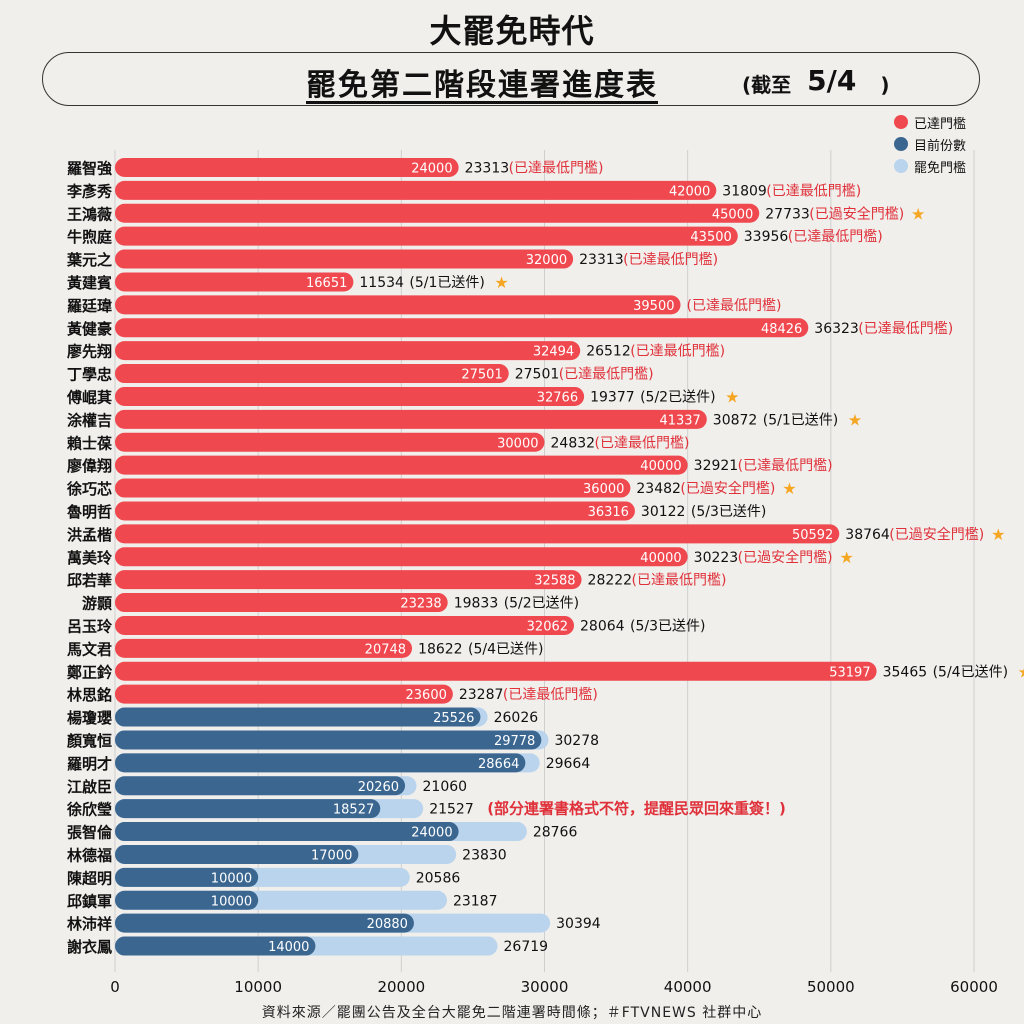 The image size is (1024, 1024). Describe the element at coordinates (89, 466) in the screenshot. I see `row-name: 廖偉翔` at that location.